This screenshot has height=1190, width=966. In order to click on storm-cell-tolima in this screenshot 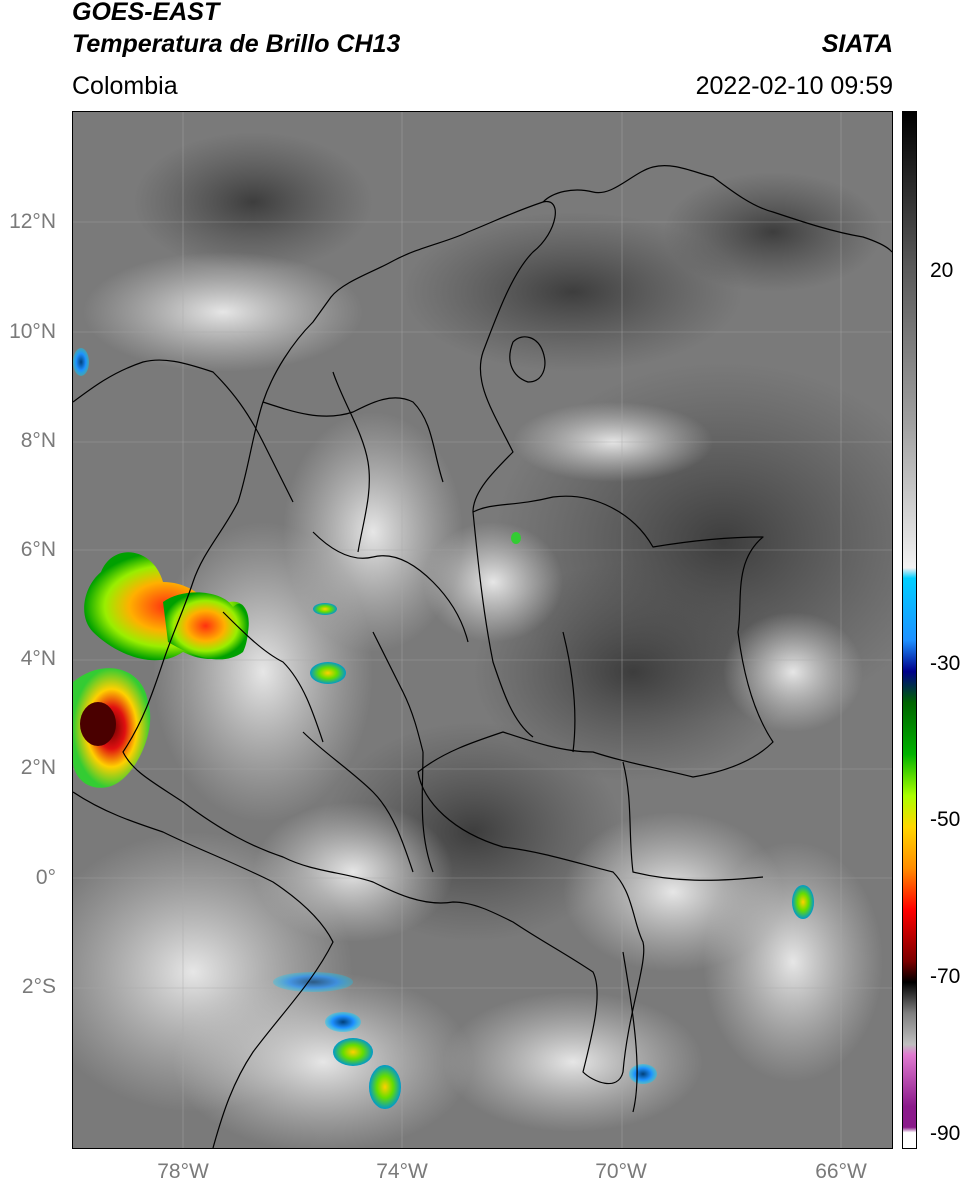, I will do `click(328, 673)`.